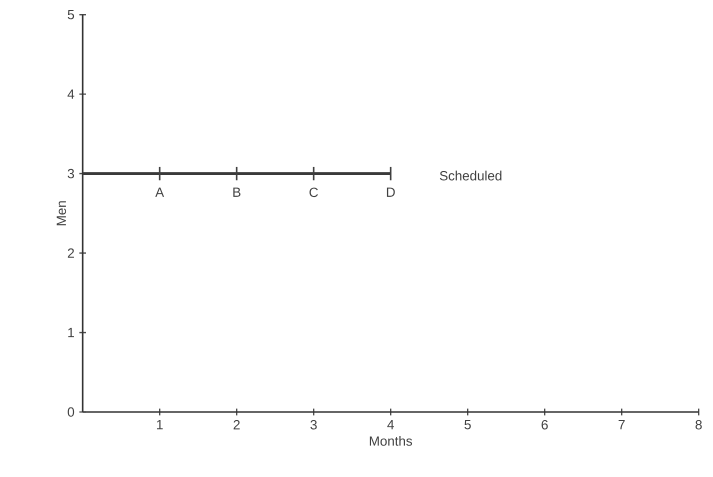 The image size is (713, 477). Describe the element at coordinates (390, 425) in the screenshot. I see `x-tick-label: 4` at that location.